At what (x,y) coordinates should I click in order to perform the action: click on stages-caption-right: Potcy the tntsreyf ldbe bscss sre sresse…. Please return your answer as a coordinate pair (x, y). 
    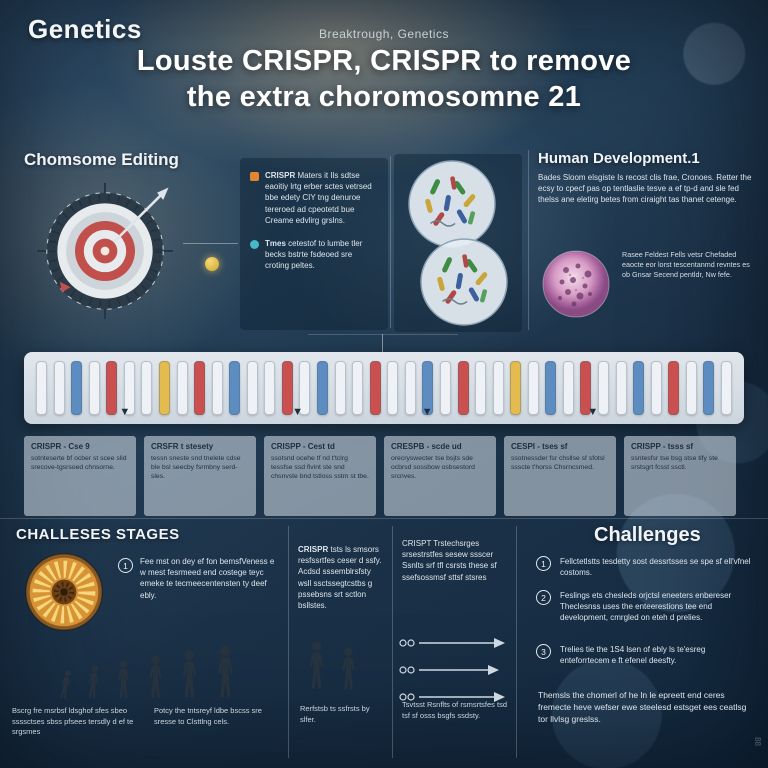
    Looking at the image, I should click on (208, 716).